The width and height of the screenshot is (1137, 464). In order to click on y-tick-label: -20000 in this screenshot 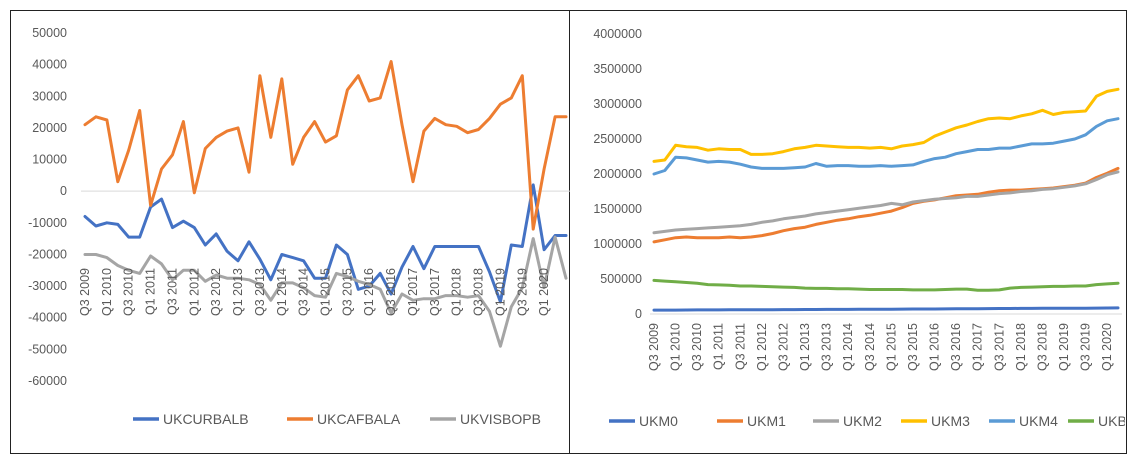, I will do `click(47, 254)`.